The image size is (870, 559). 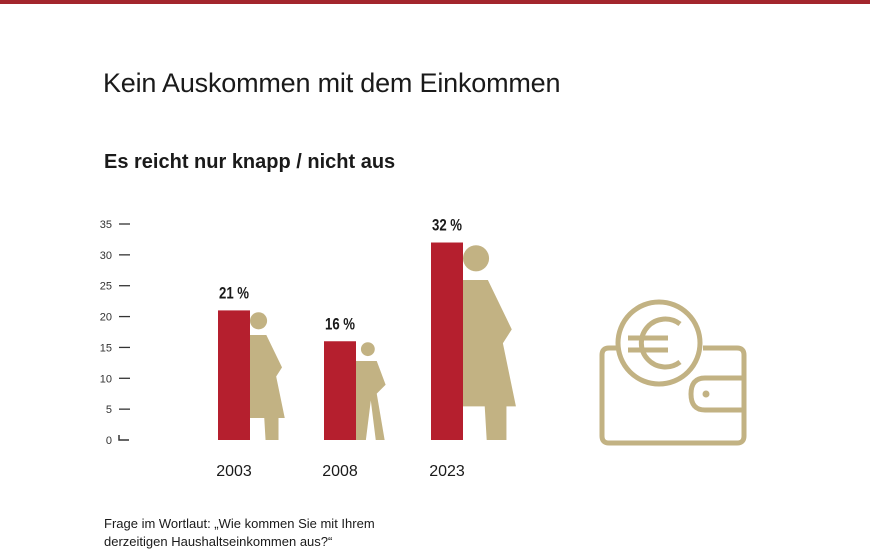 I want to click on y-tick-label: 35, so click(x=106, y=225).